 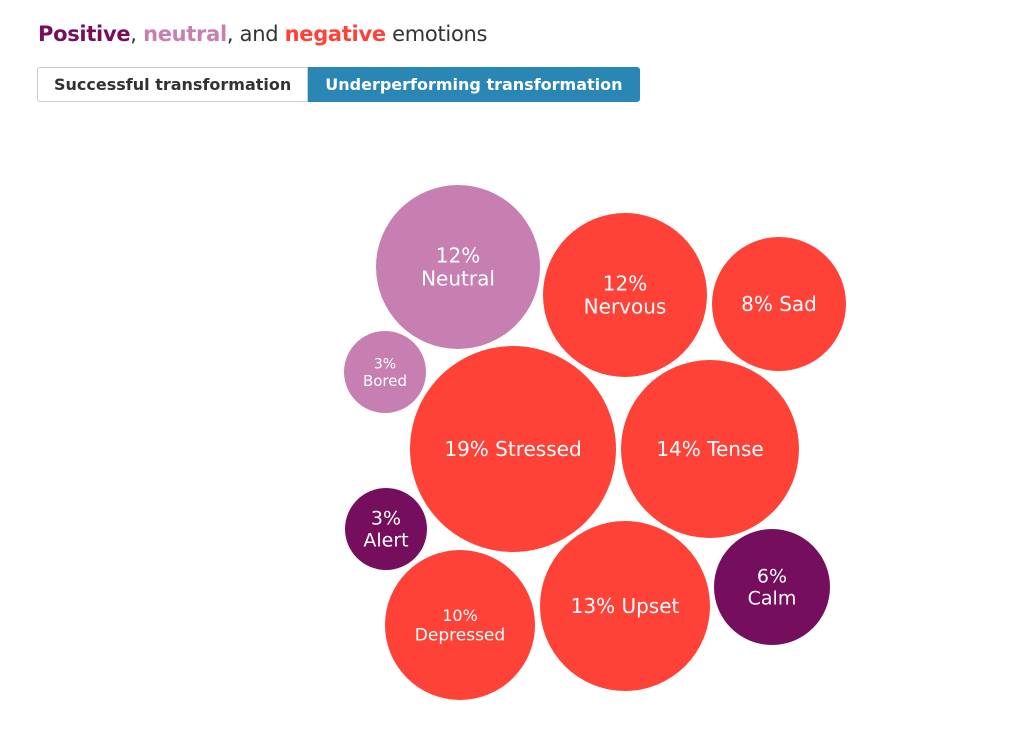 I want to click on title-negative: negative, so click(x=335, y=34).